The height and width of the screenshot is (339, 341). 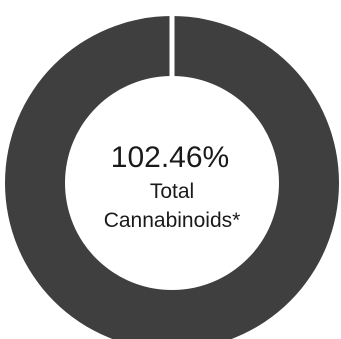 What do you see at coordinates (172, 191) in the screenshot?
I see `center-label-total: Total` at bounding box center [172, 191].